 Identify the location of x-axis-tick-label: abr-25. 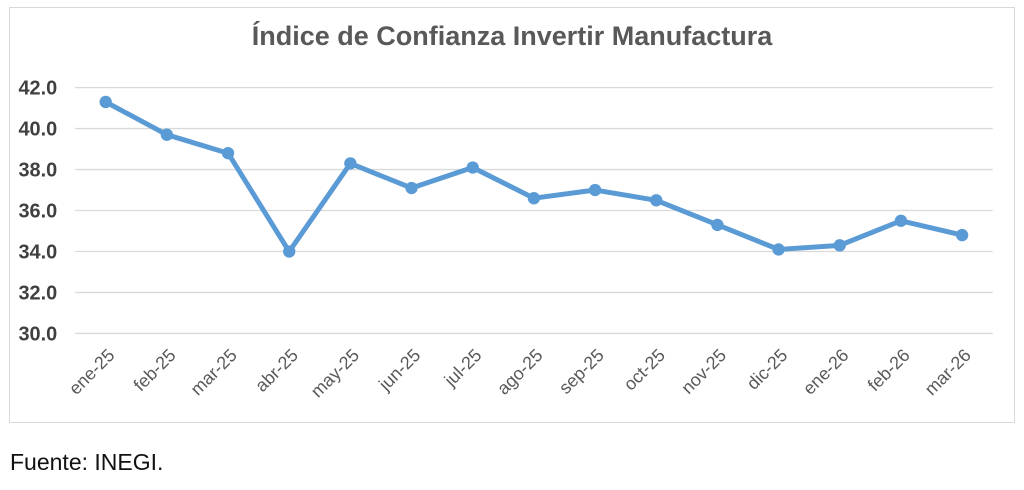
(276, 370).